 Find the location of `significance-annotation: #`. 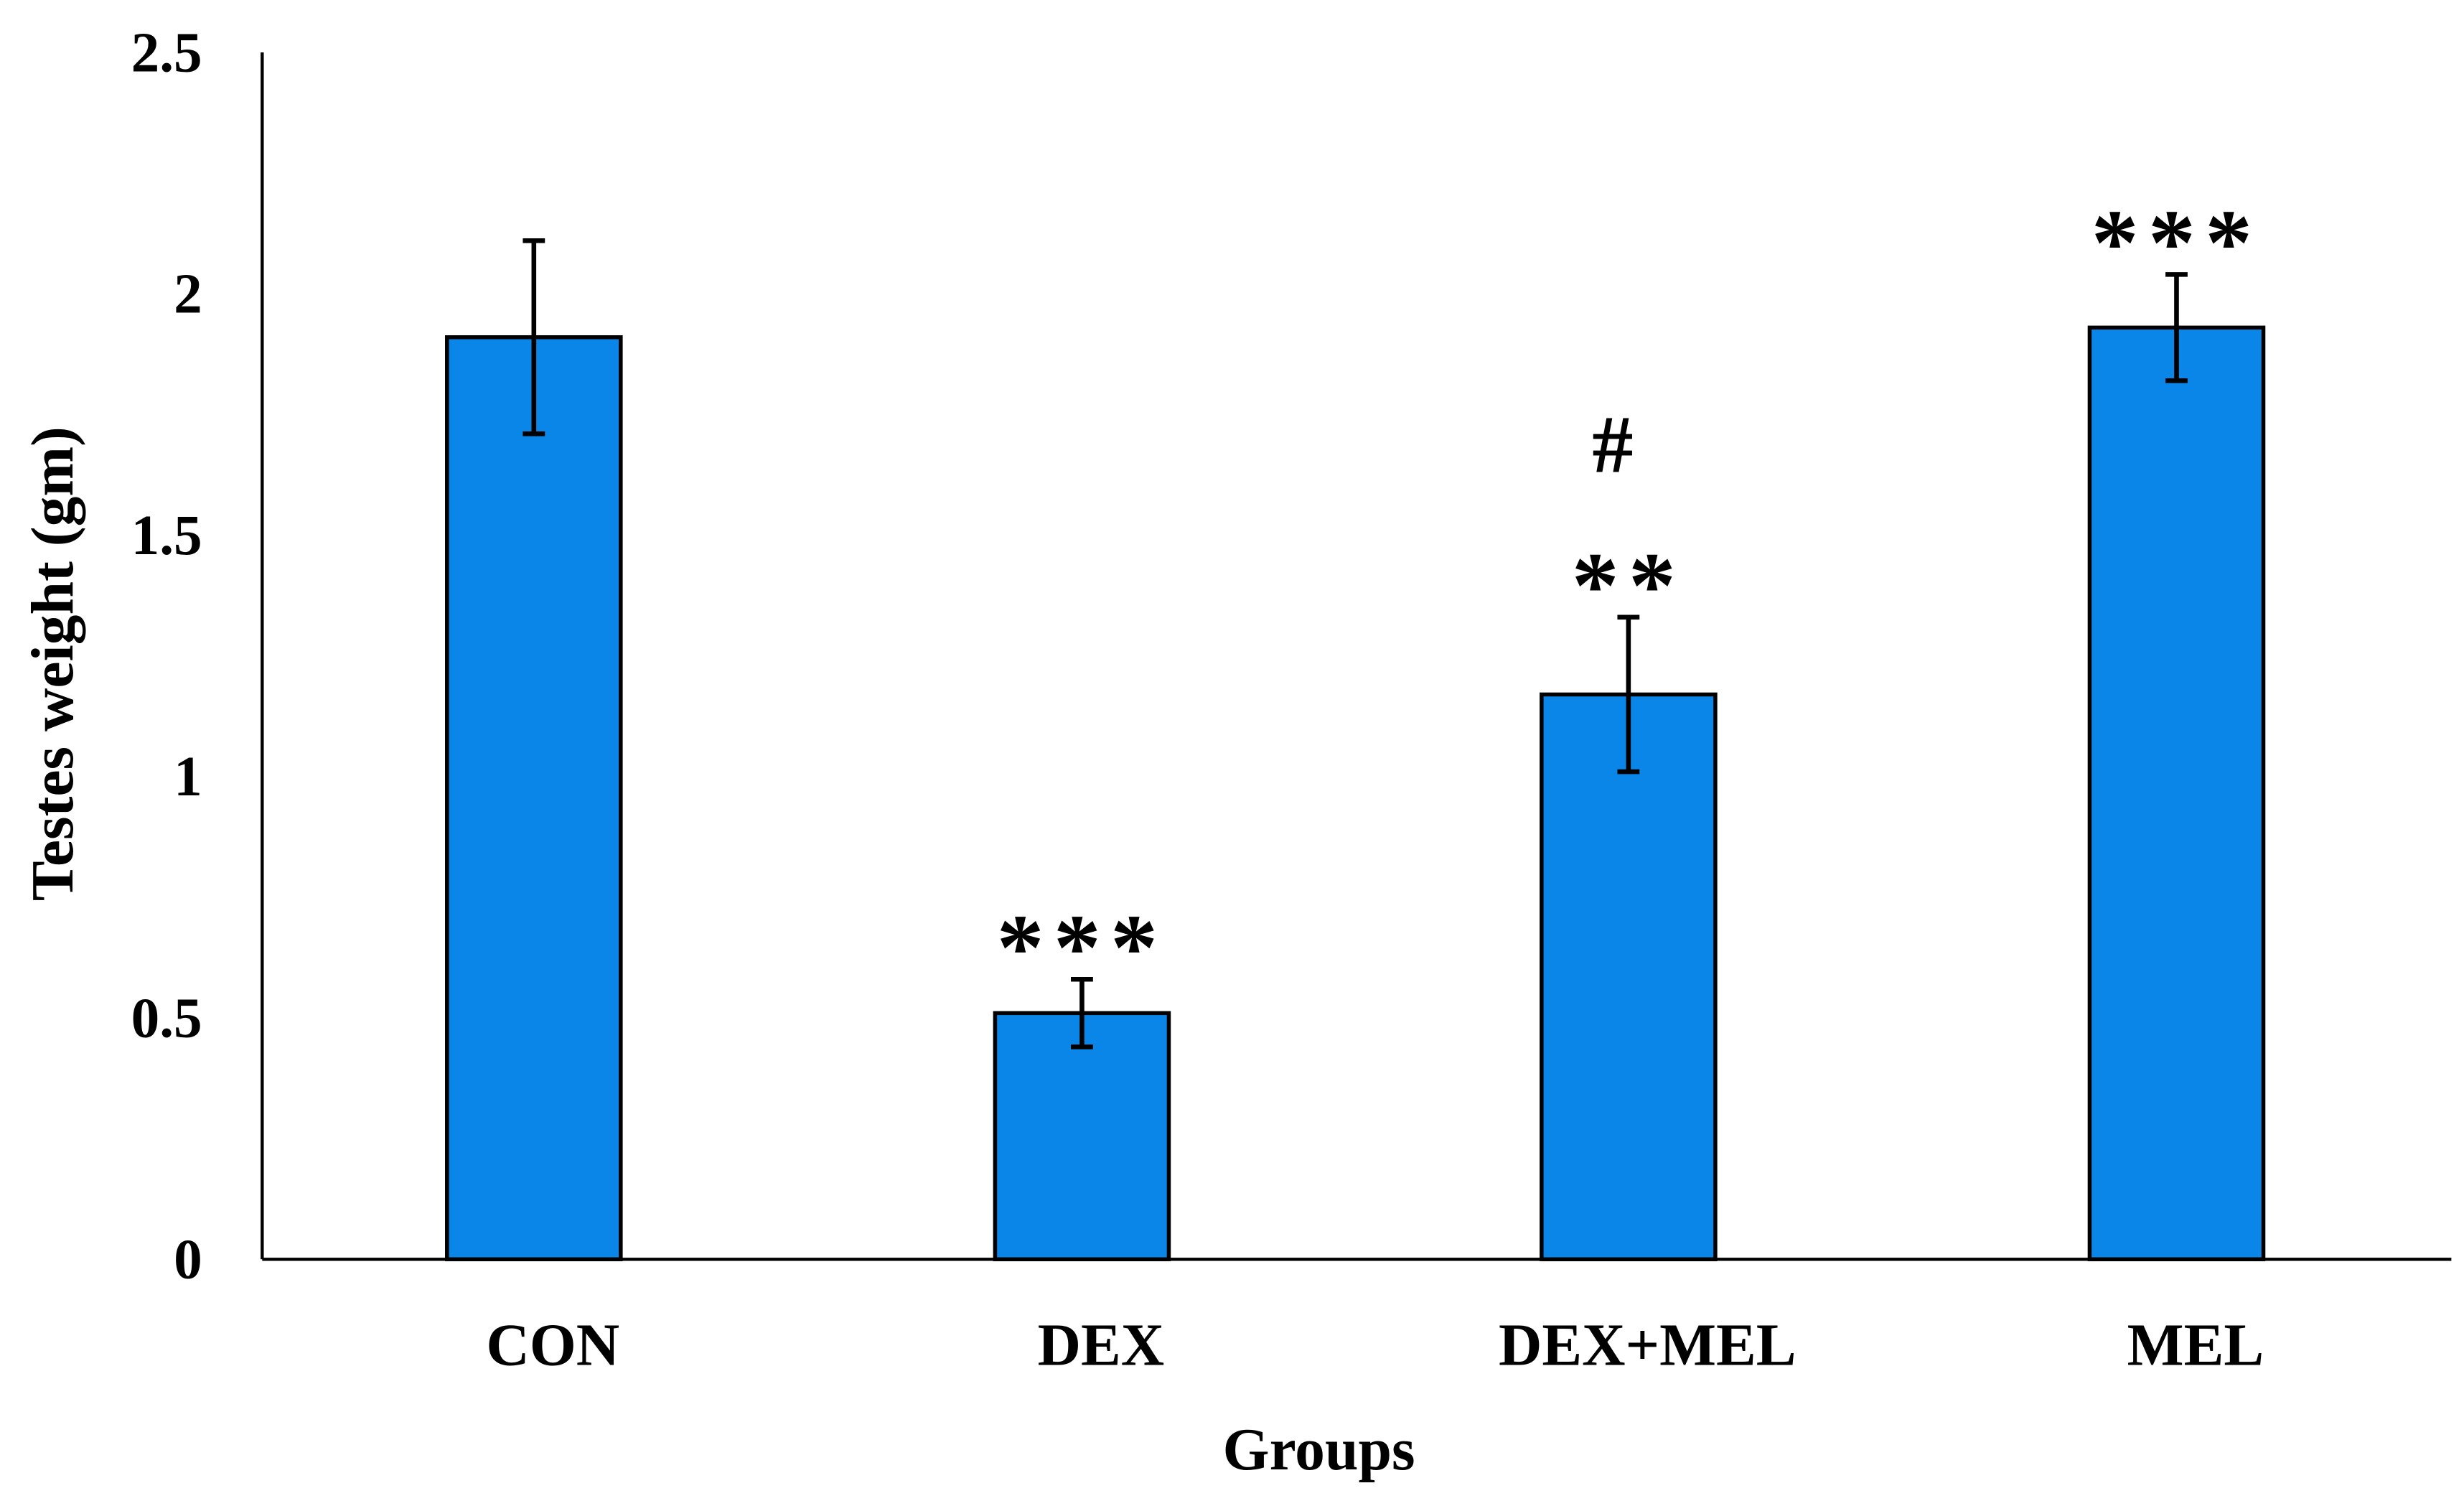

significance-annotation: # is located at coordinates (1612, 444).